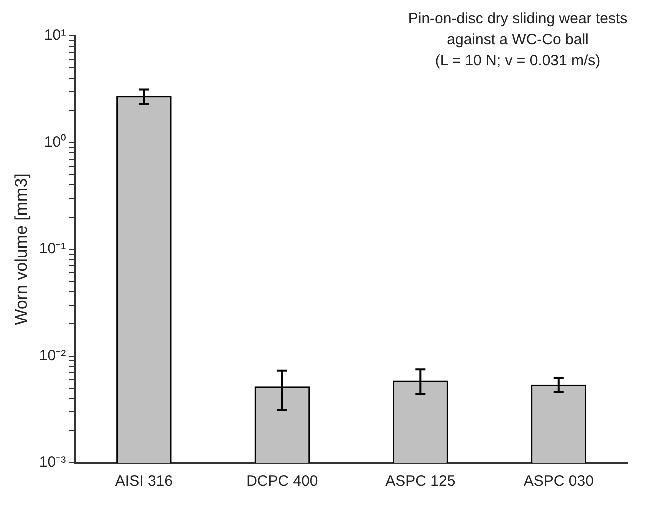  I want to click on y-tick-label: 10⁻³, so click(52, 463).